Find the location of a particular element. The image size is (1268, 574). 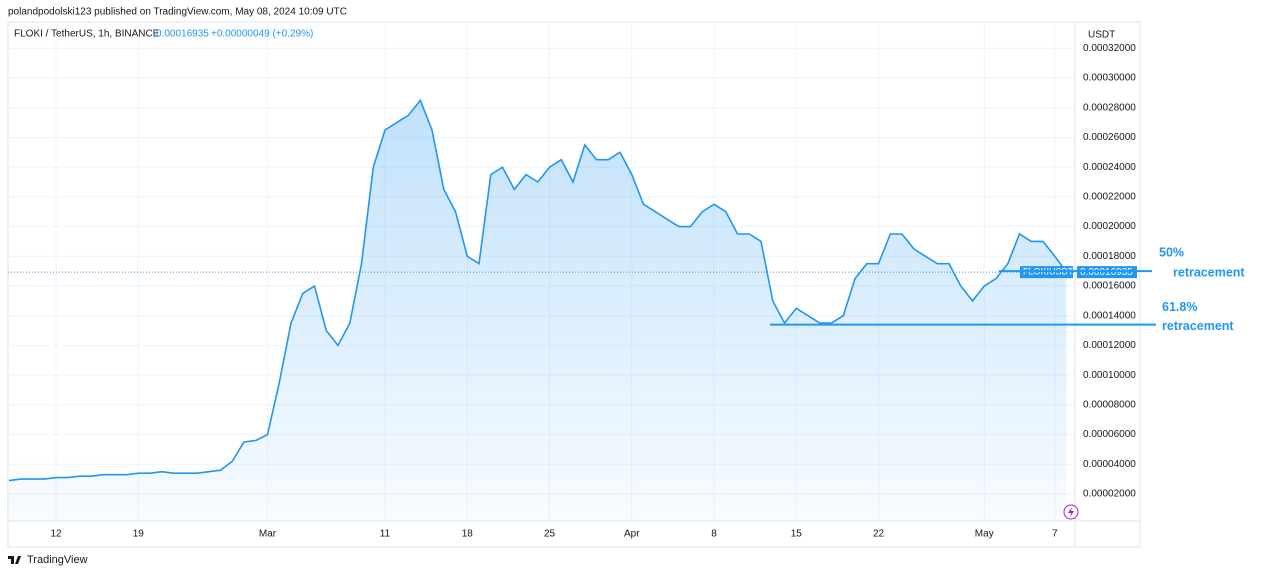

x-tick-label: 8 is located at coordinates (714, 534).